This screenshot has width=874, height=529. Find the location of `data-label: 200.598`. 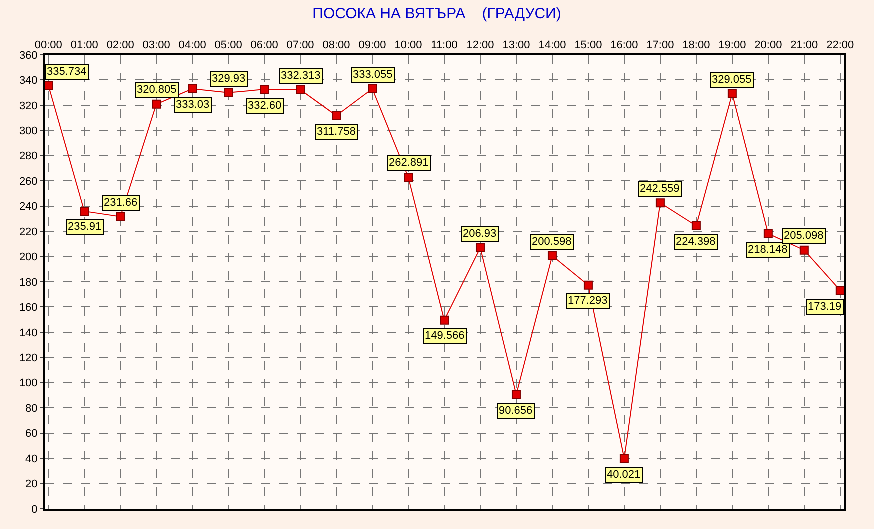

data-label: 200.598 is located at coordinates (552, 242).